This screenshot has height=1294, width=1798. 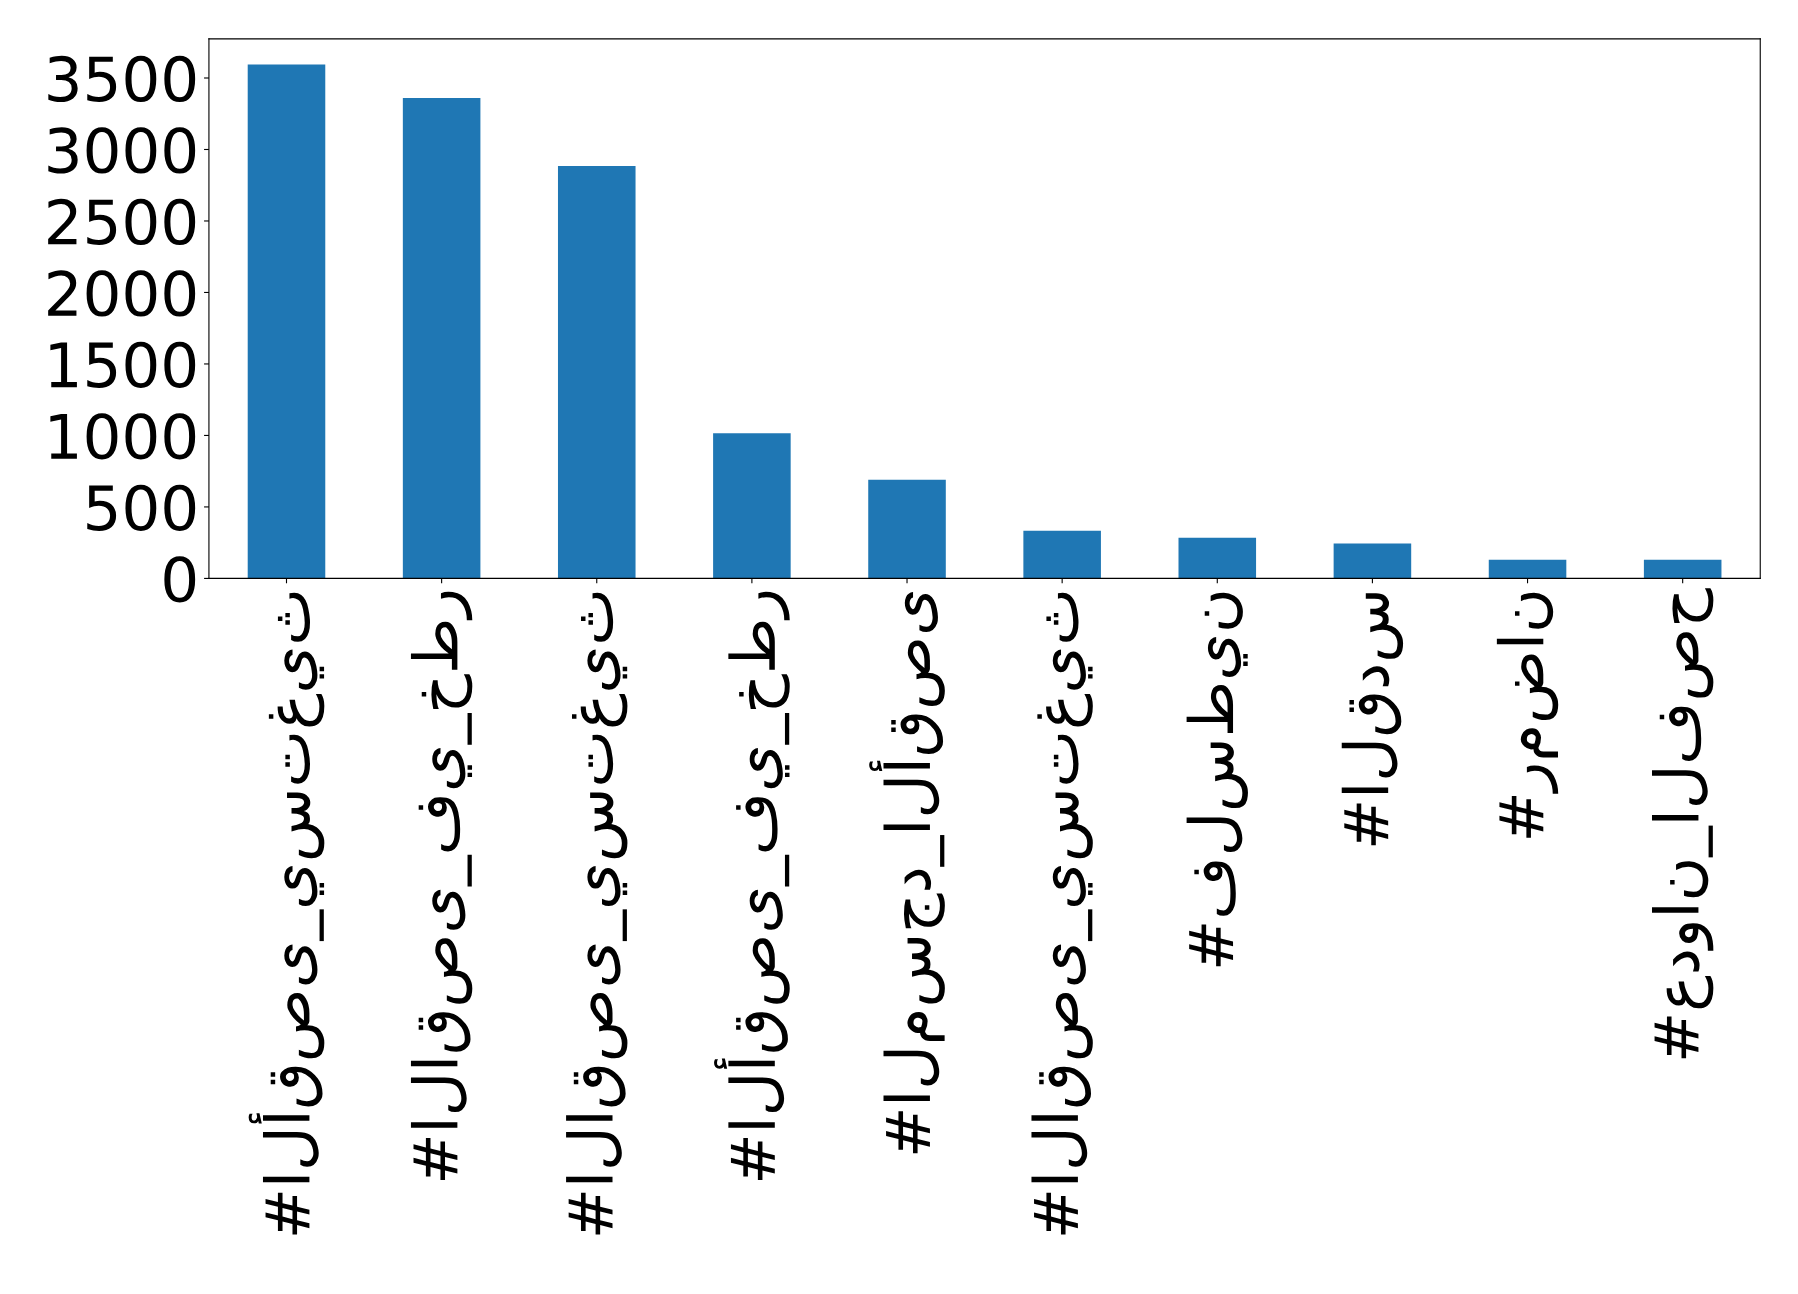 What do you see at coordinates (123, 436) in the screenshot?
I see `y-tick-label: 1000` at bounding box center [123, 436].